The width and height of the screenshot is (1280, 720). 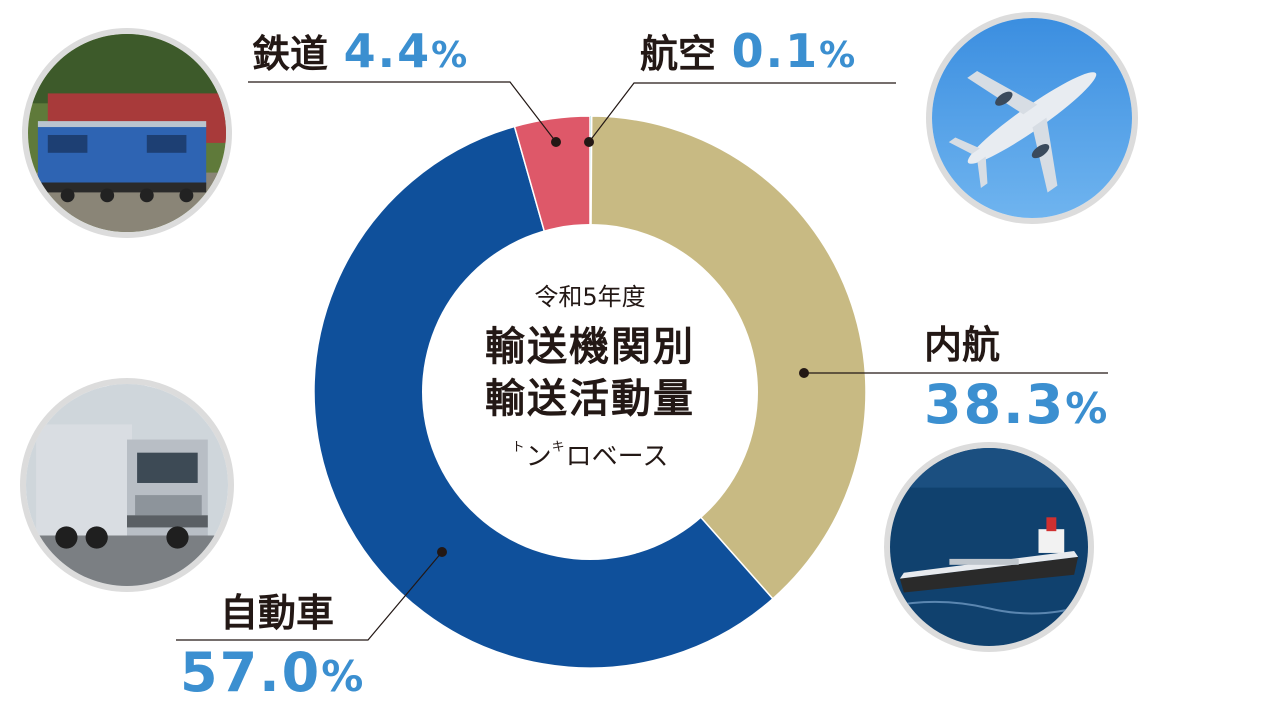 I want to click on chart-title: 輸送機関別 輸送活動量, so click(x=590, y=373).